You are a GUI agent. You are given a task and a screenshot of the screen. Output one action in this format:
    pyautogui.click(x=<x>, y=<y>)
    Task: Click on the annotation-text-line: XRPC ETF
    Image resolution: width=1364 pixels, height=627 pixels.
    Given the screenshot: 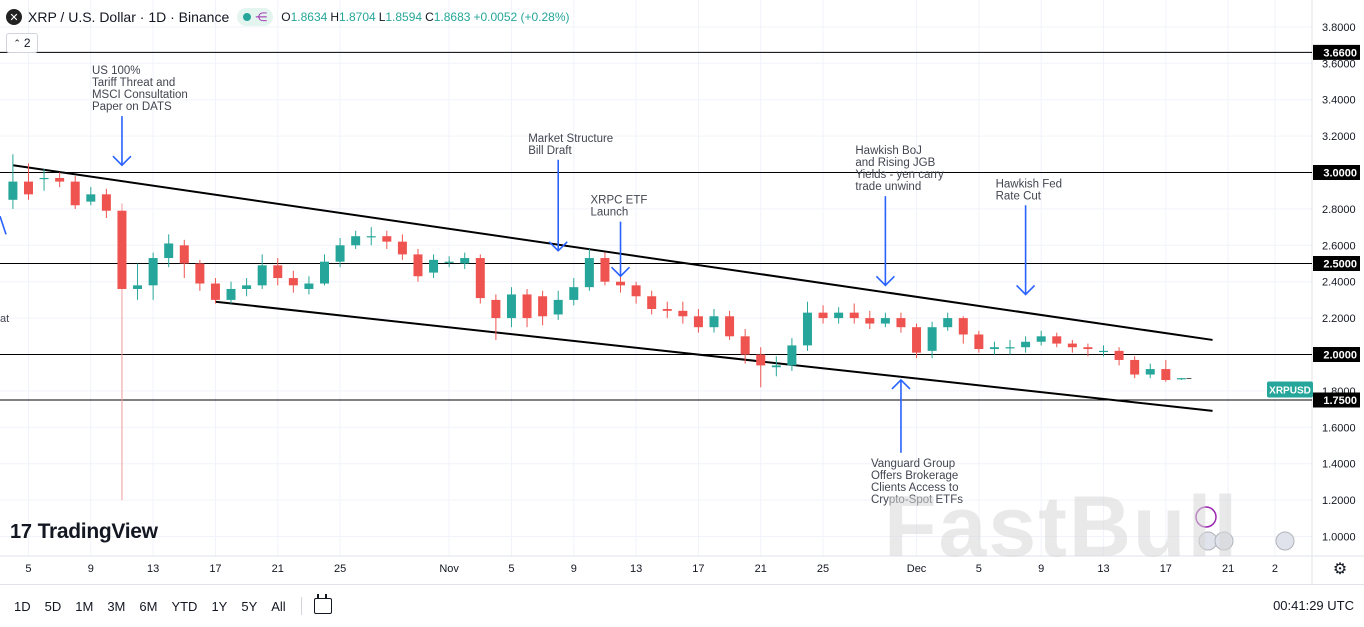 What is the action you would take?
    pyautogui.click(x=619, y=201)
    